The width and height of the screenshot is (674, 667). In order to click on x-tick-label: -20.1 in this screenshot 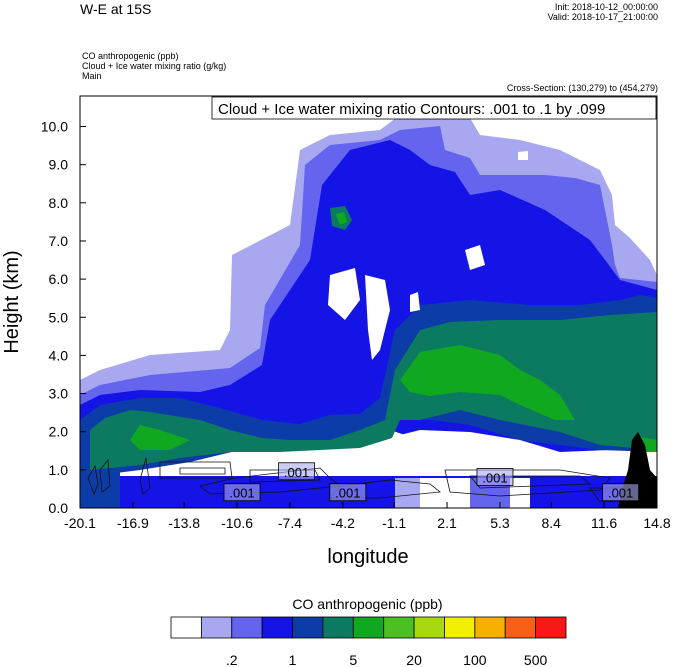, I will do `click(80, 523)`.